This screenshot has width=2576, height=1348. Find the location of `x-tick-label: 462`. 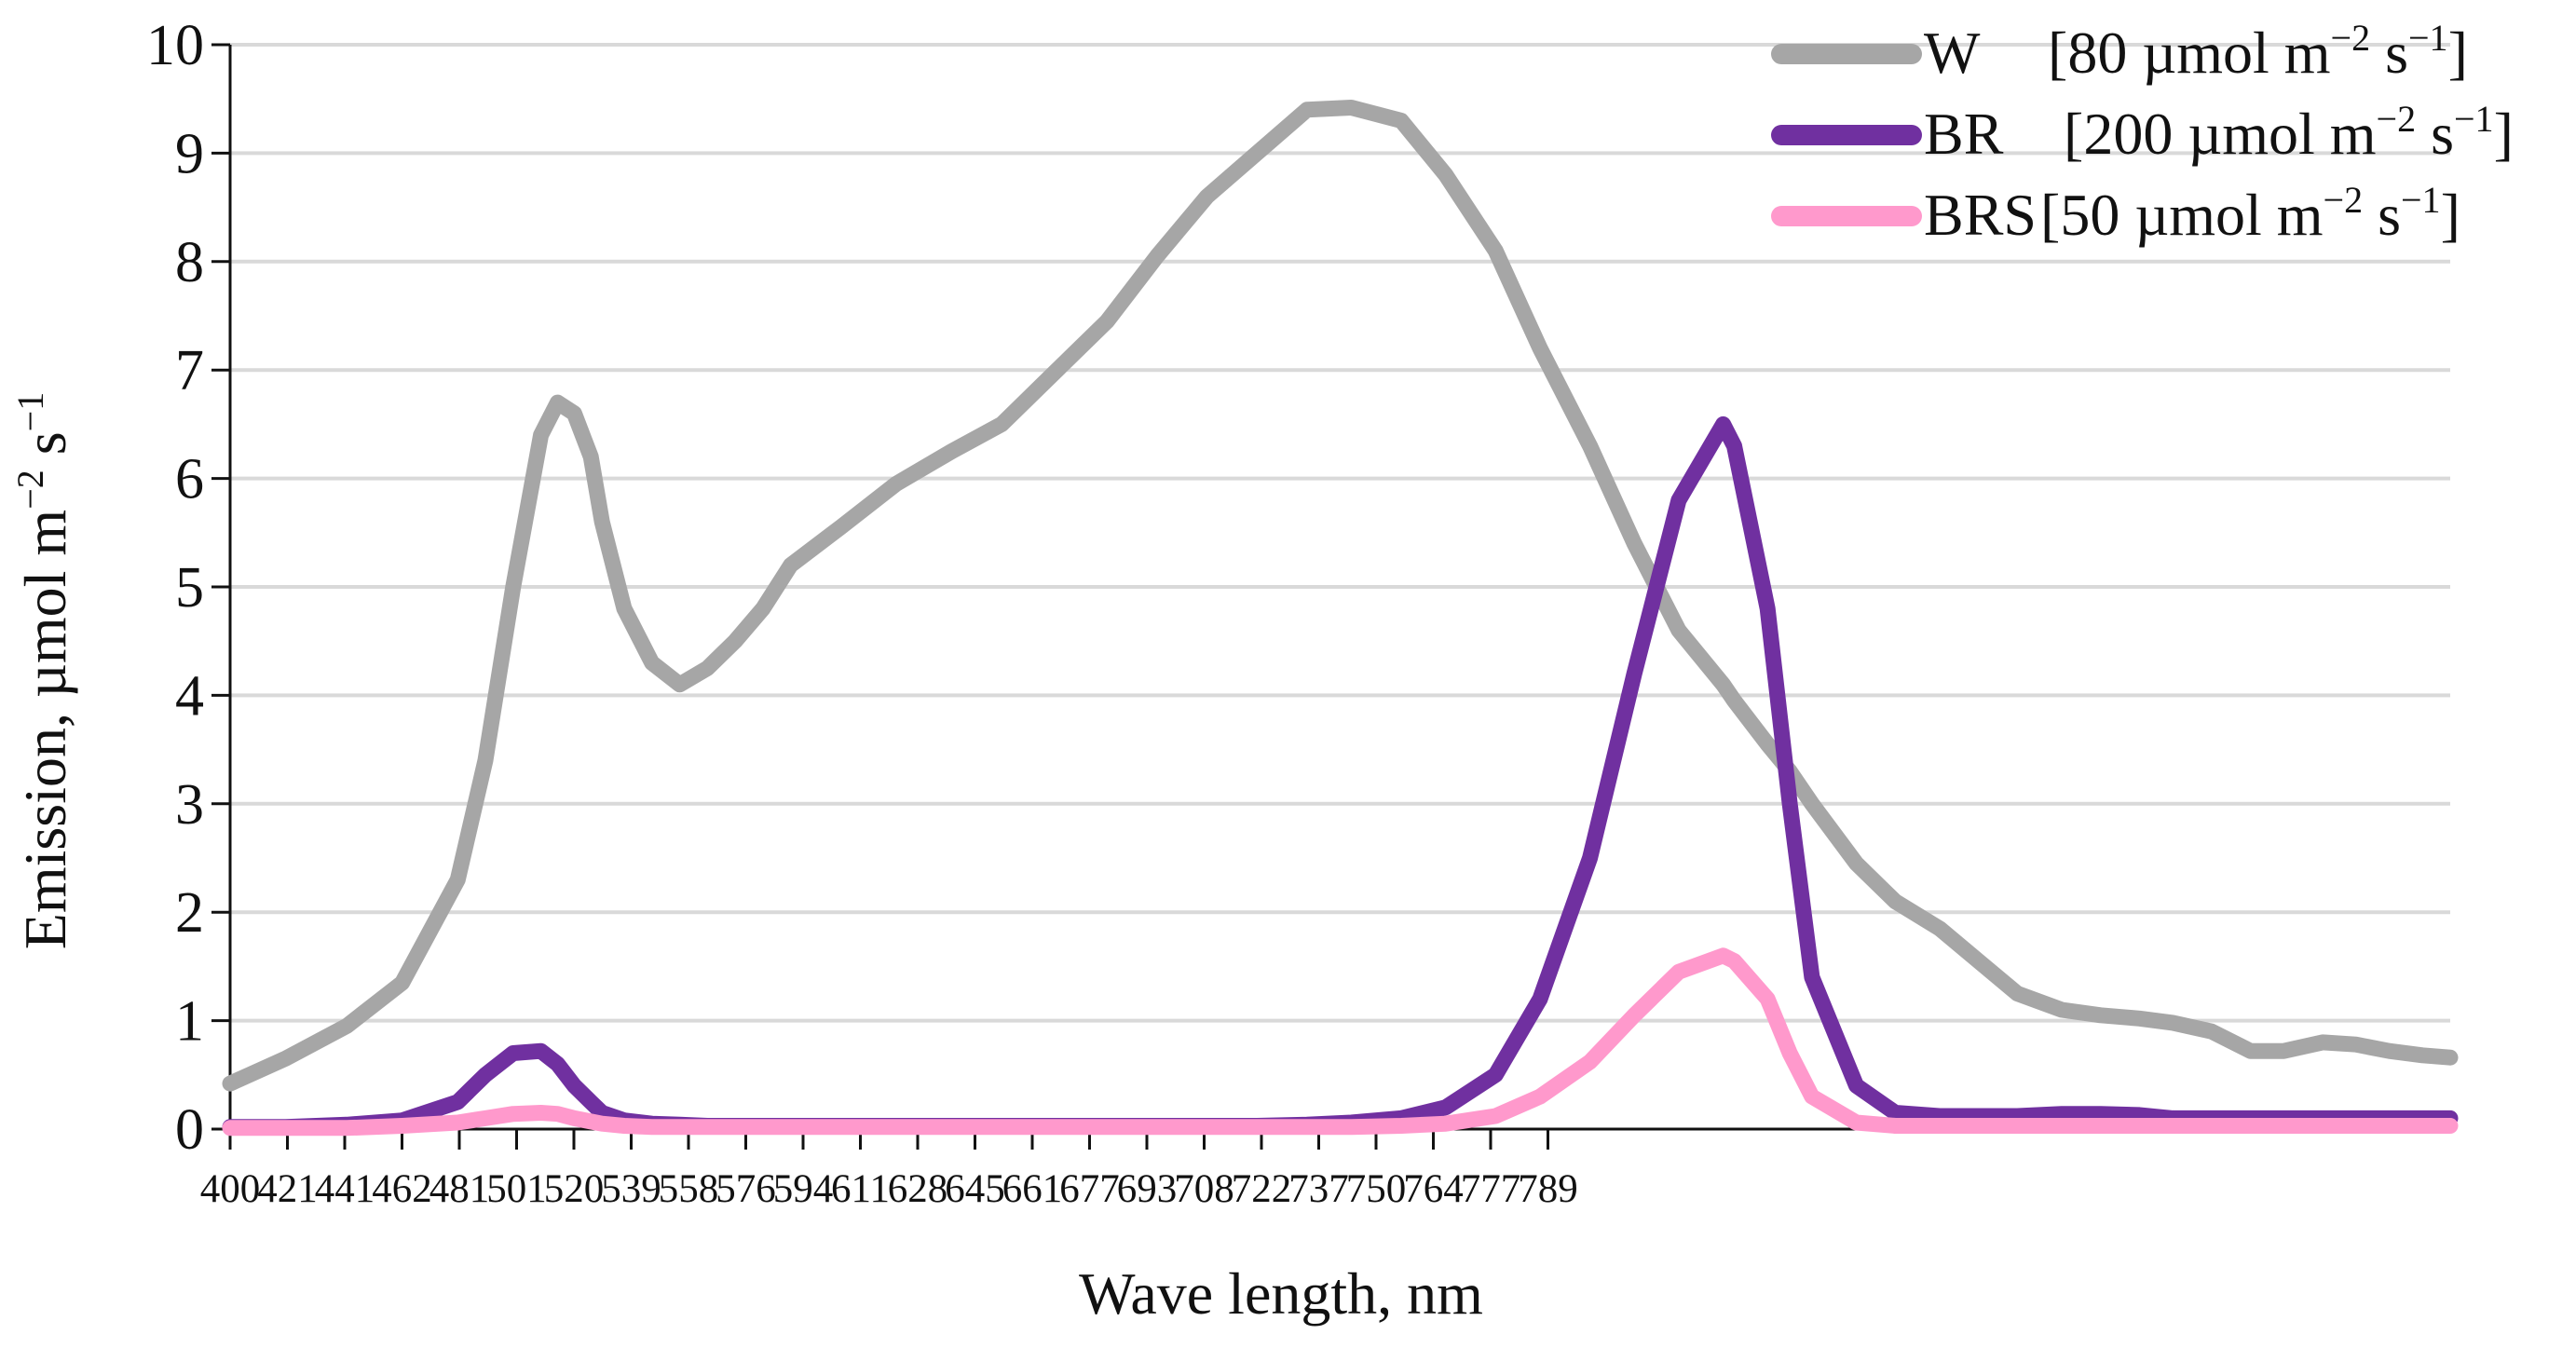

x-tick-label: 462 is located at coordinates (402, 1189).